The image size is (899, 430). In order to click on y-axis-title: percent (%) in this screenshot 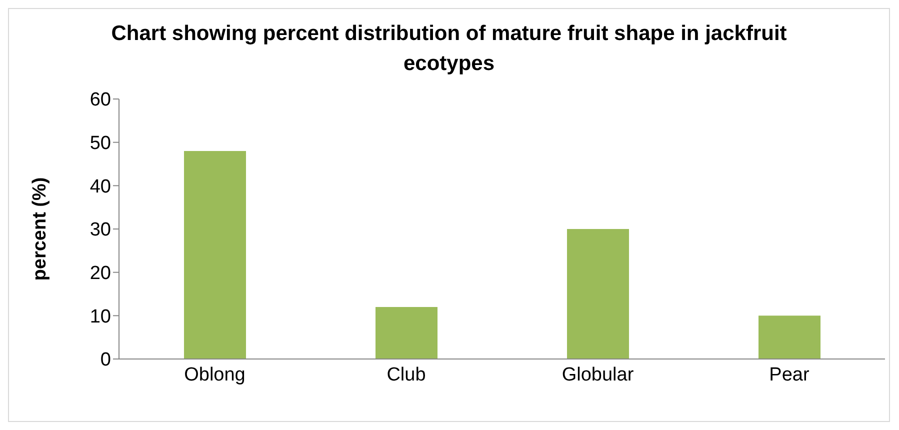, I will do `click(40, 229)`.